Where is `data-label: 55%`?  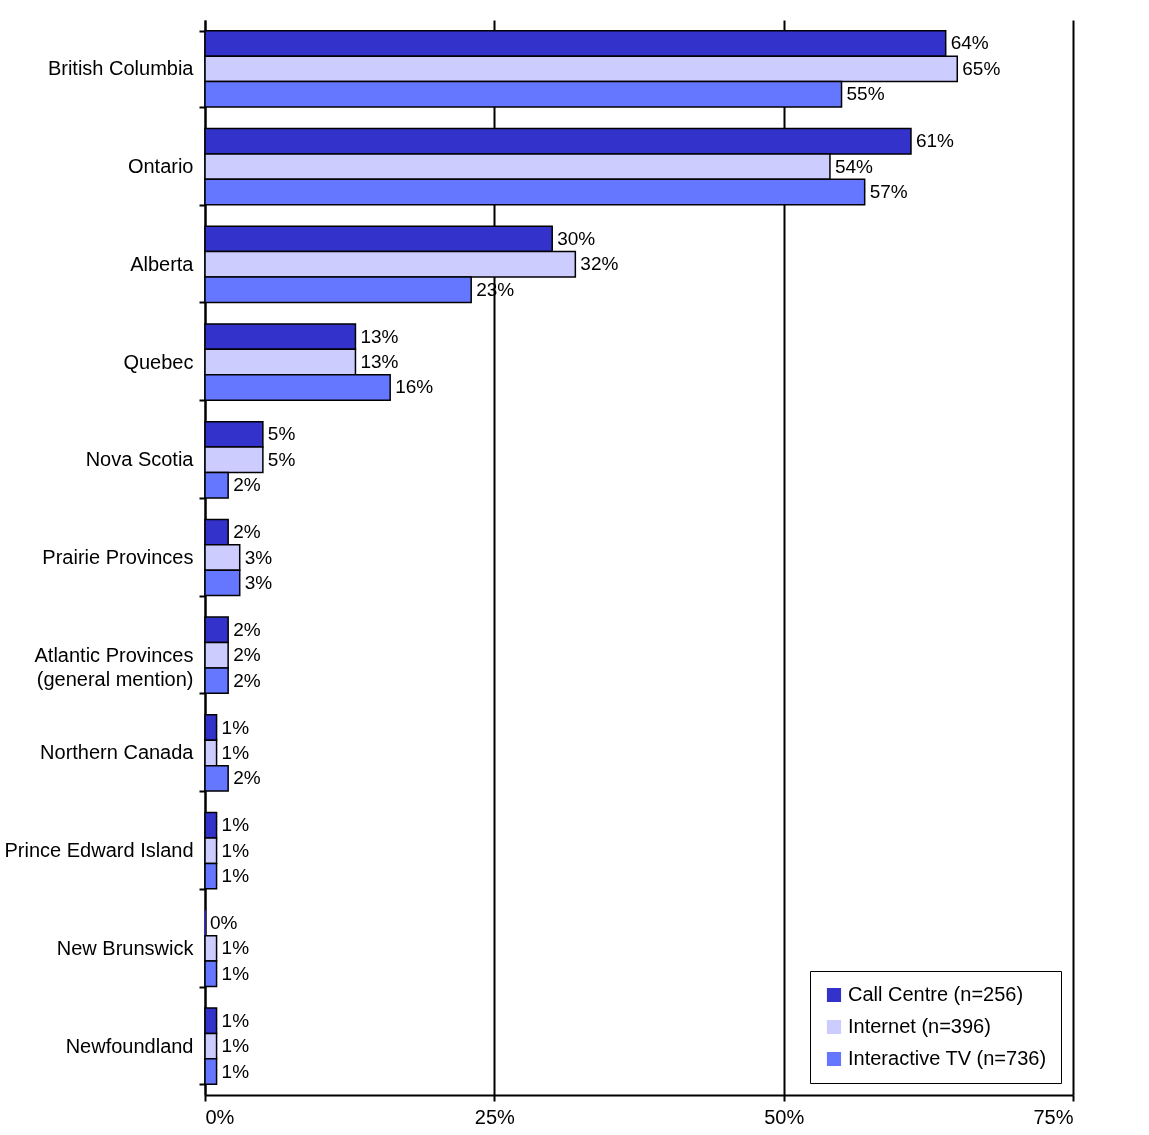
data-label: 55% is located at coordinates (865, 94).